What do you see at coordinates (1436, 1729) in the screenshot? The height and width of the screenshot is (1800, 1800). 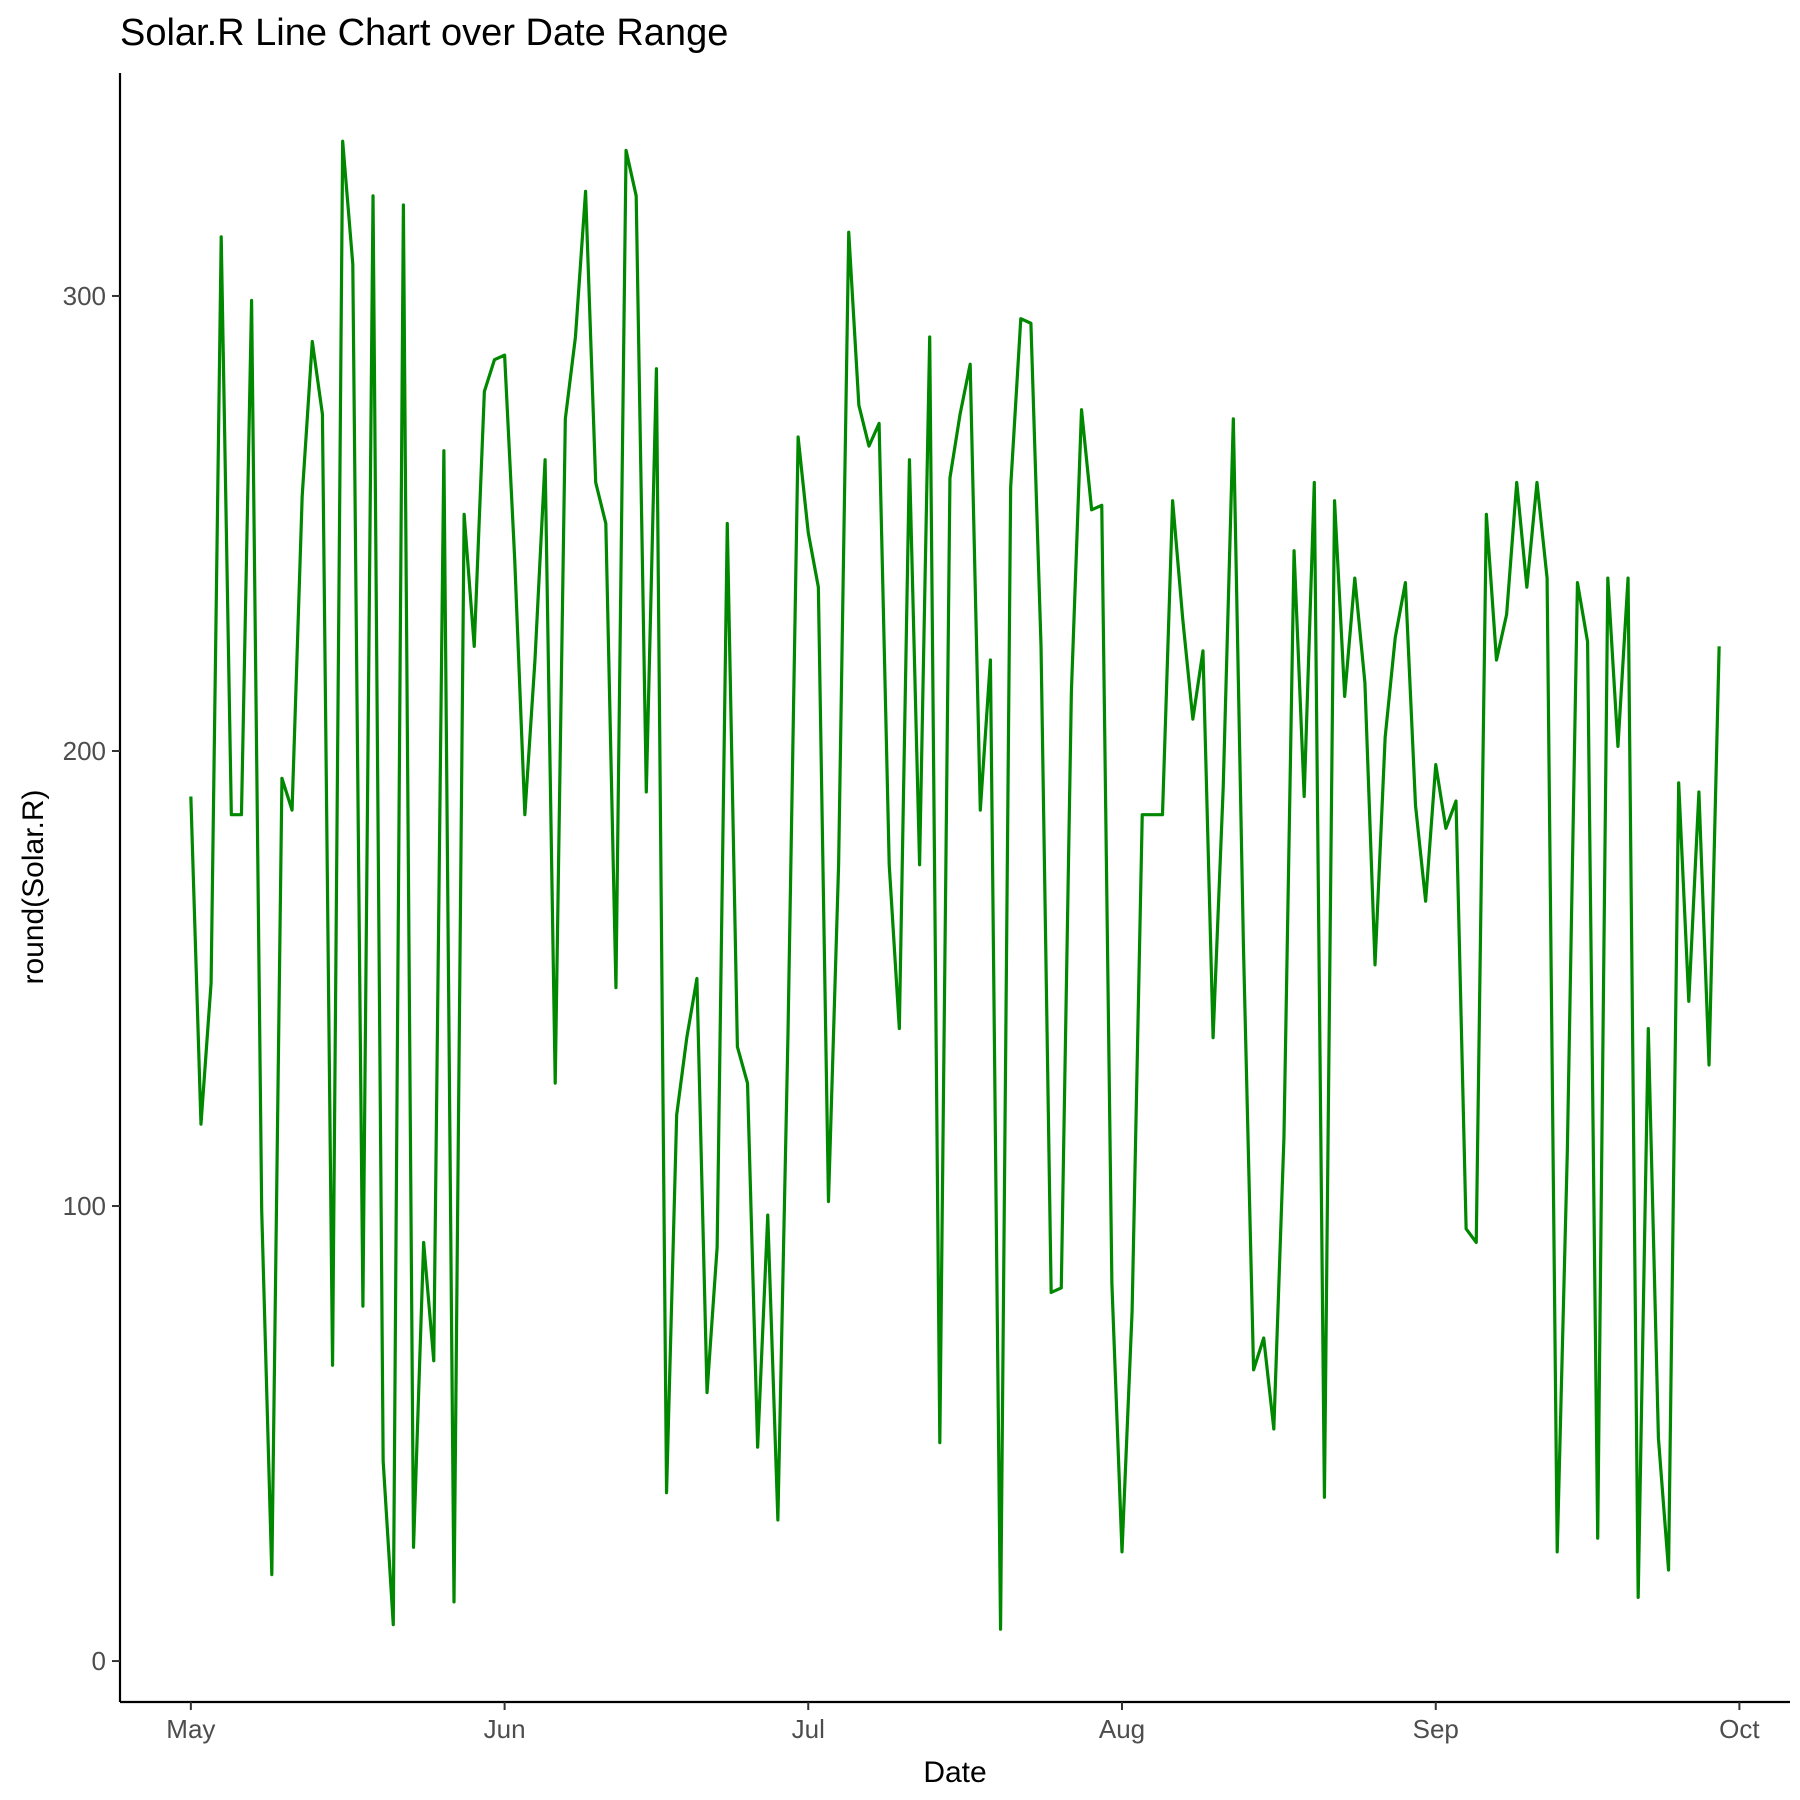 I see `x-tick-label: Sep` at bounding box center [1436, 1729].